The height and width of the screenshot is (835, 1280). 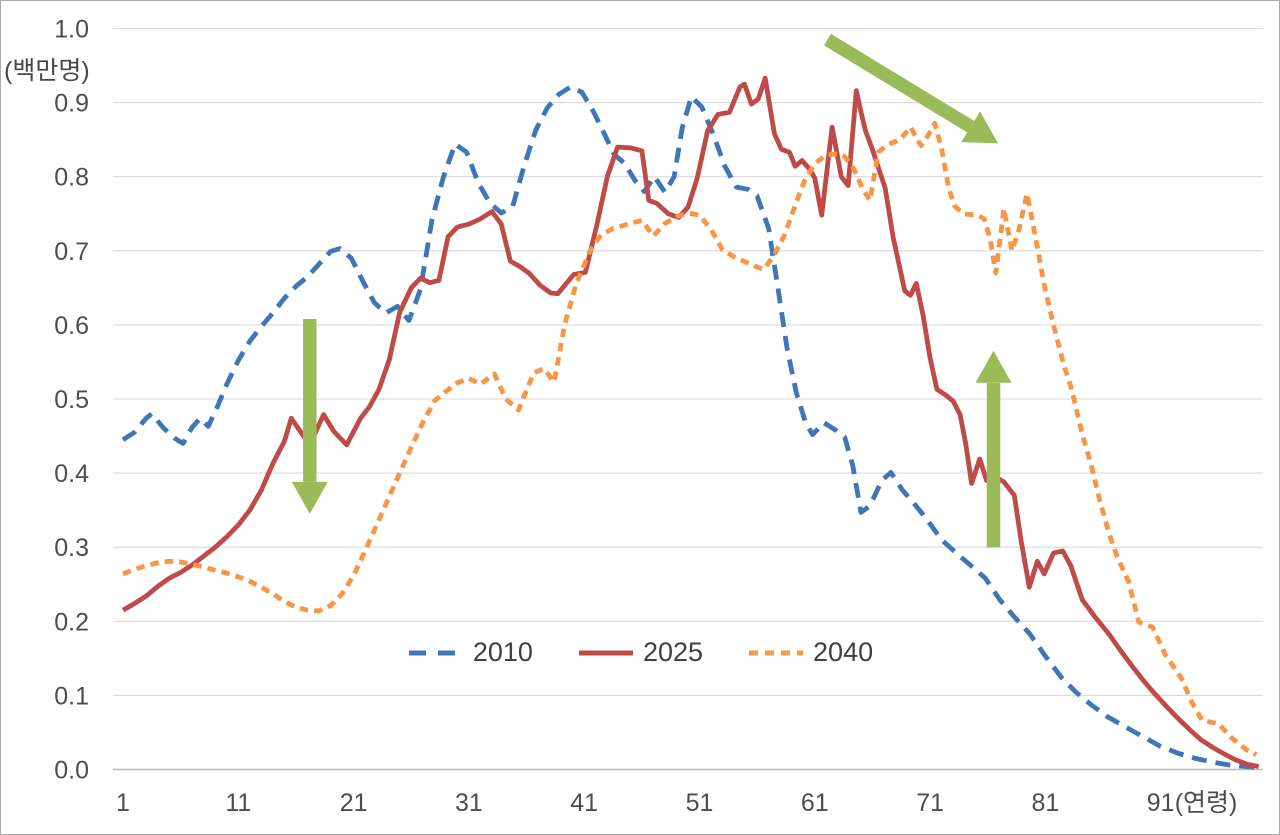 What do you see at coordinates (1161, 803) in the screenshot?
I see `x-tick-label: 91` at bounding box center [1161, 803].